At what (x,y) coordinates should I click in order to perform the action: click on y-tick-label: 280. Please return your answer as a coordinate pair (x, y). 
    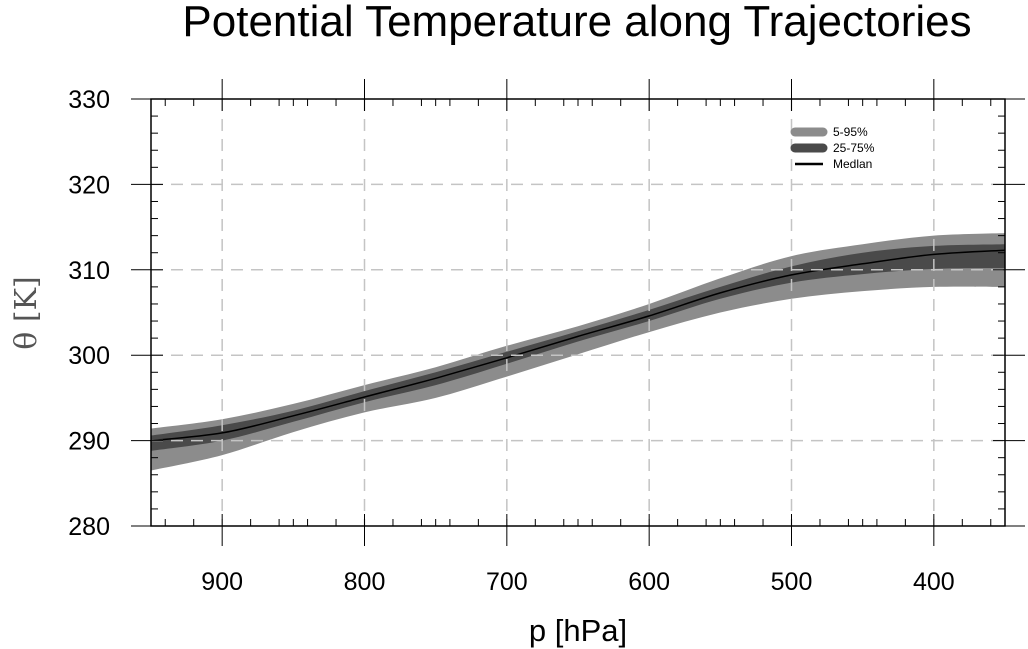
    Looking at the image, I should click on (89, 527).